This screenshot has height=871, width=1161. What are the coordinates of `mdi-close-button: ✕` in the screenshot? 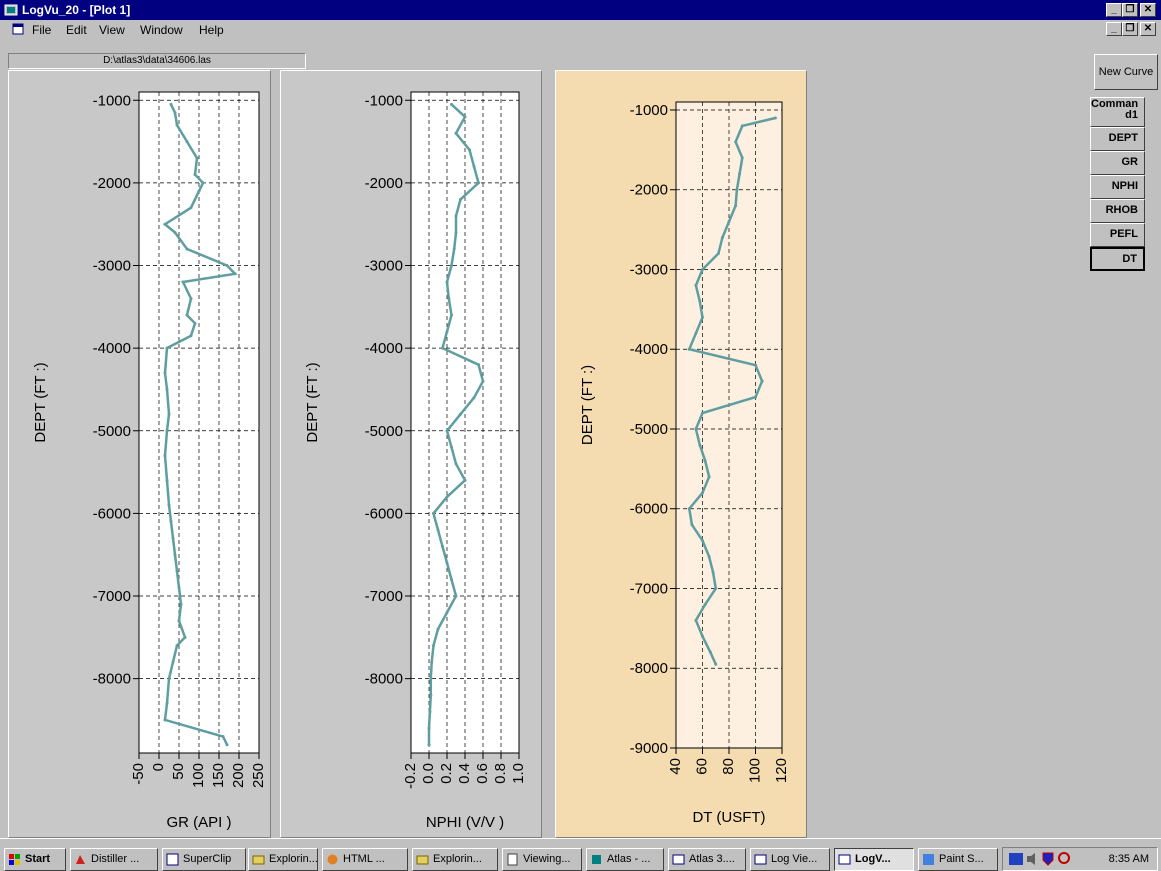 It's located at (1148, 29).